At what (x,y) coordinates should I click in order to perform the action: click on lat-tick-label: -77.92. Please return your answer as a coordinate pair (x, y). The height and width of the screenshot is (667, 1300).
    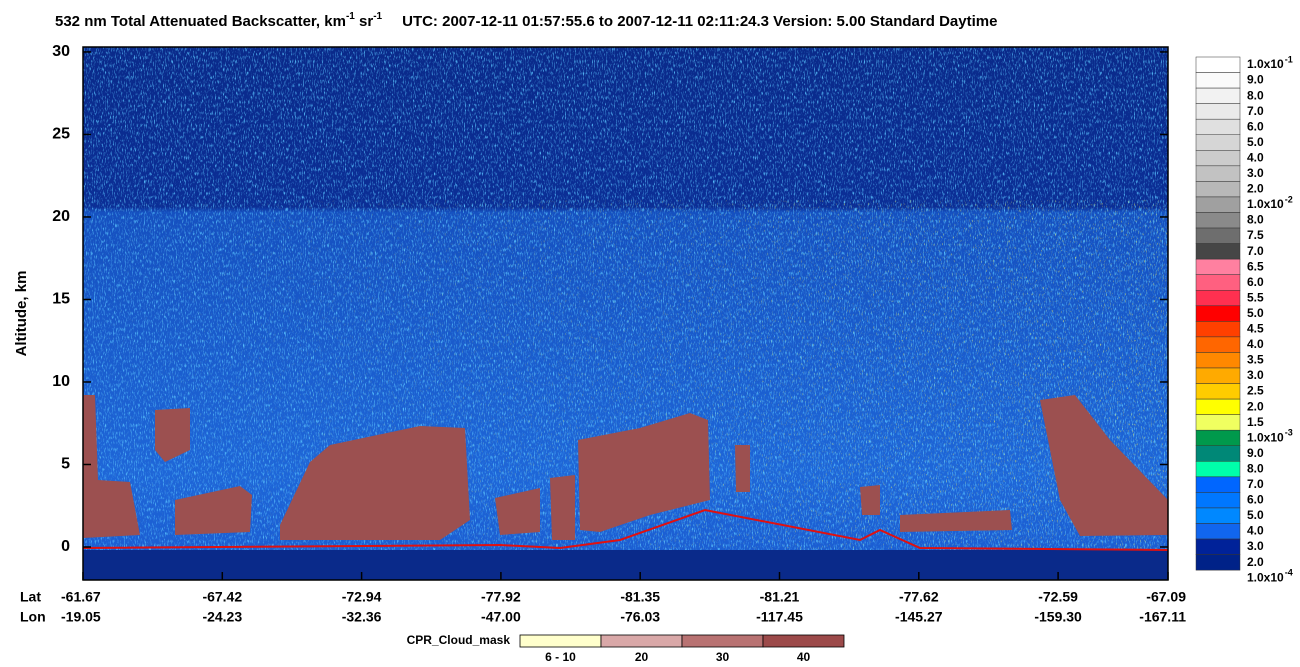
    Looking at the image, I should click on (501, 597).